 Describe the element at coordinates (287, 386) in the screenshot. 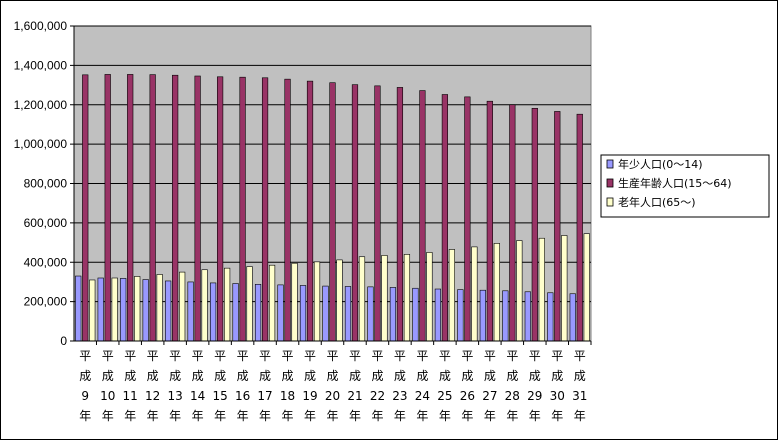

I see `x-tick-label: 平成 18 年` at that location.